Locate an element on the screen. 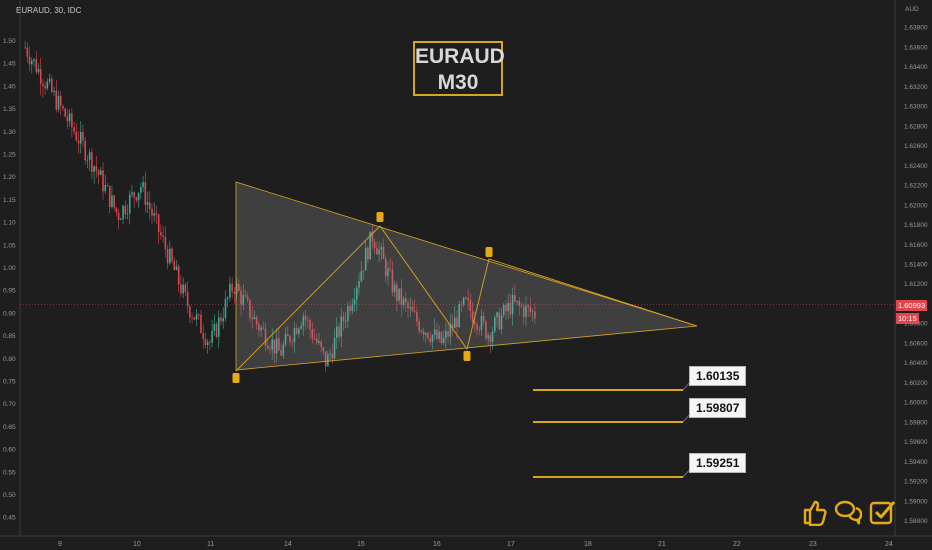 The width and height of the screenshot is (932, 550). right-axis-tick: 1.63600 is located at coordinates (916, 47).